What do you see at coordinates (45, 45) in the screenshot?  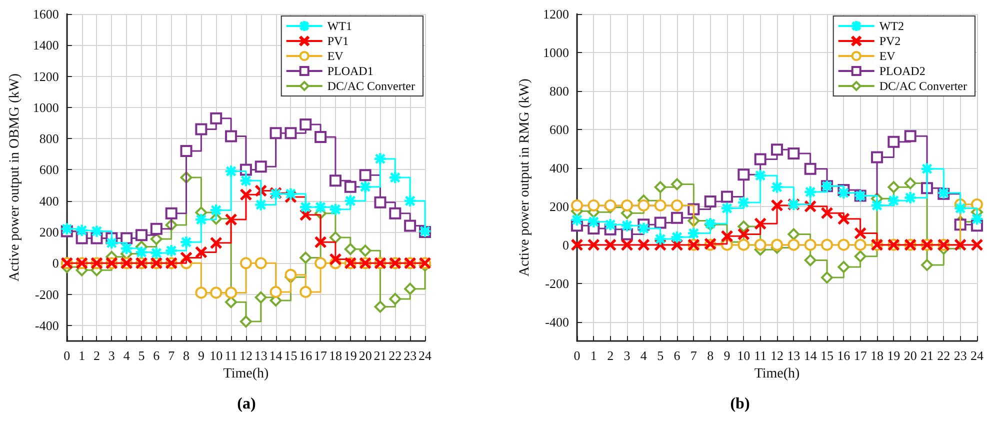 I see `y-tick-label: 1400` at bounding box center [45, 45].